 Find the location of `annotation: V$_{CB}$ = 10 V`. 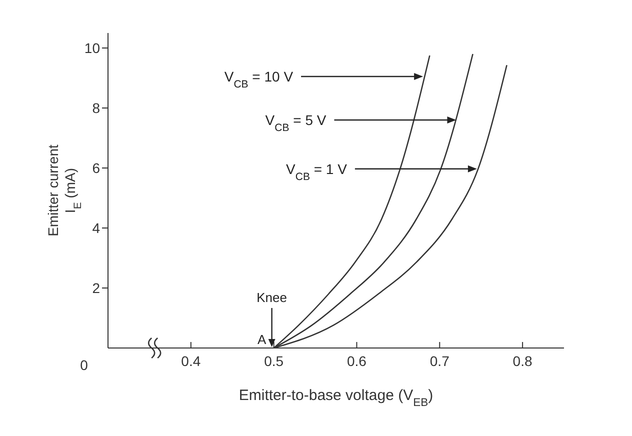

annotation: V$_{CB}$ = 10 V is located at coordinates (259, 79).